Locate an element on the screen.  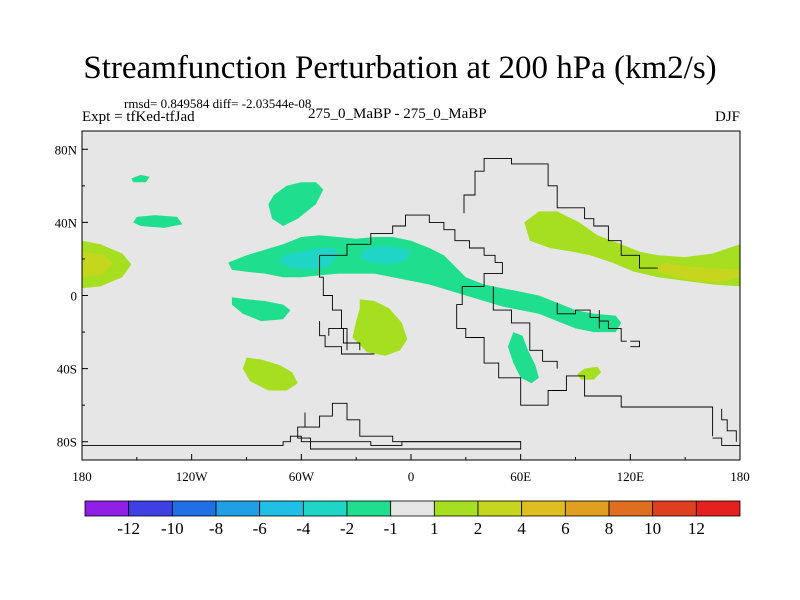
east-asia-high-core is located at coordinates (697, 272).